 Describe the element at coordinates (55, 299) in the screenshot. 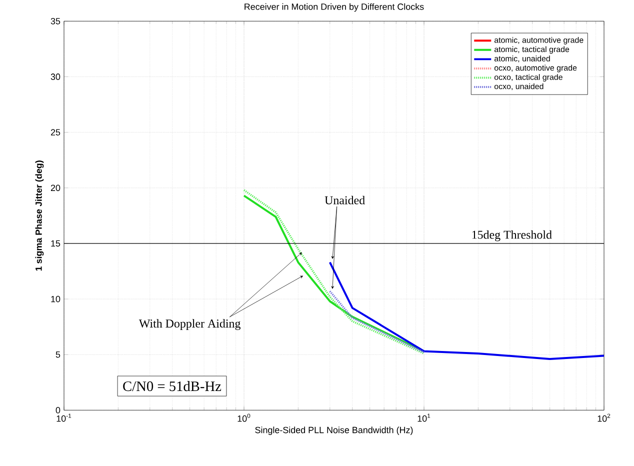

I see `y-tick-label: 10` at that location.